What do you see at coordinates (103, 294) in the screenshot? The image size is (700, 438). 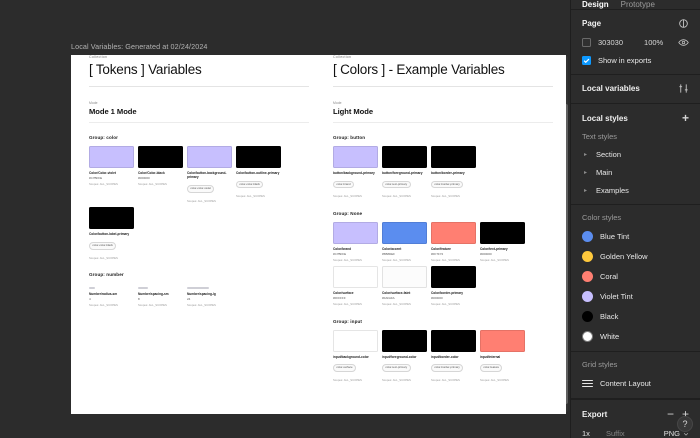 I see `token-name: Number/radius-sm` at bounding box center [103, 294].